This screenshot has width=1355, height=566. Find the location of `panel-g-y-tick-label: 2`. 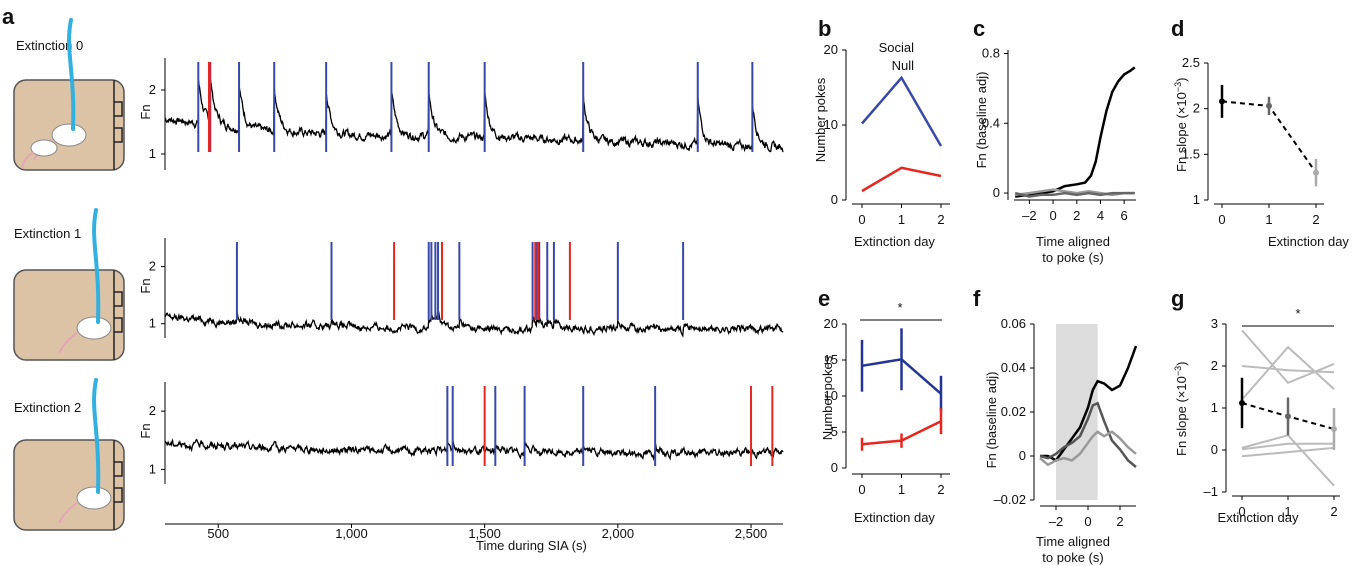

panel-g-y-tick-label: 2 is located at coordinates (1214, 365).